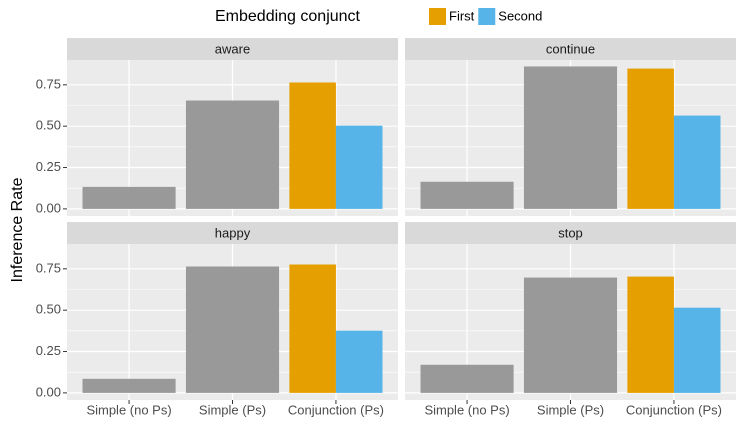 The image size is (736, 422). Describe the element at coordinates (17, 229) in the screenshot. I see `y-axis-label: Inference Rate` at that location.